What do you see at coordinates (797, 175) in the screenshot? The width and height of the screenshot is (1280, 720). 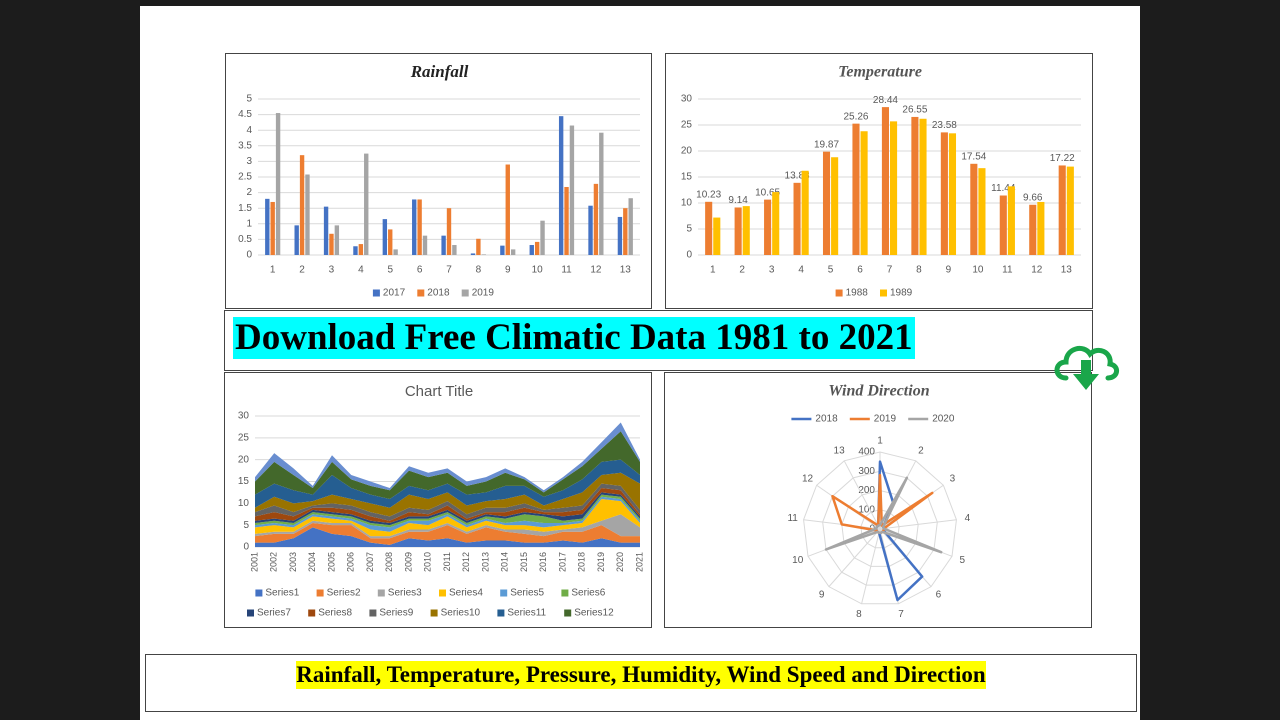 I see `data-label: 13.88` at bounding box center [797, 175].